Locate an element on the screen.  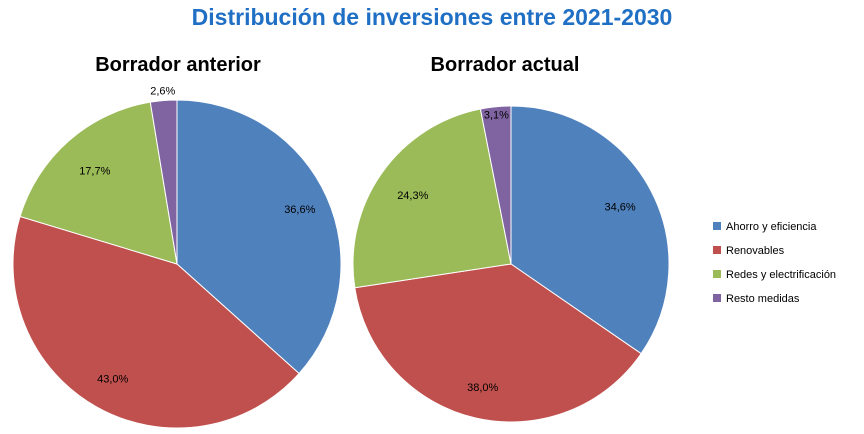
legend-swatch-redes-y-electrificacion is located at coordinates (717, 274).